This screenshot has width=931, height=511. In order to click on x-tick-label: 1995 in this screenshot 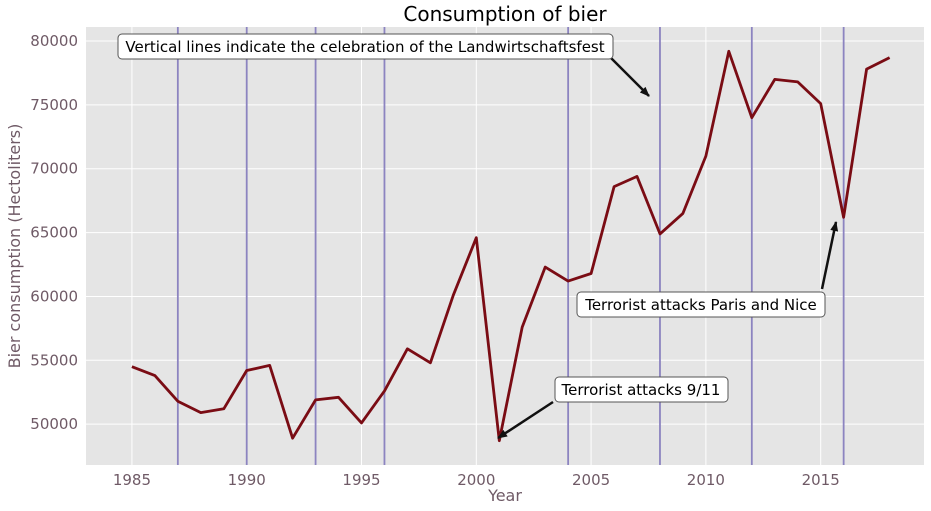, I will do `click(361, 480)`.